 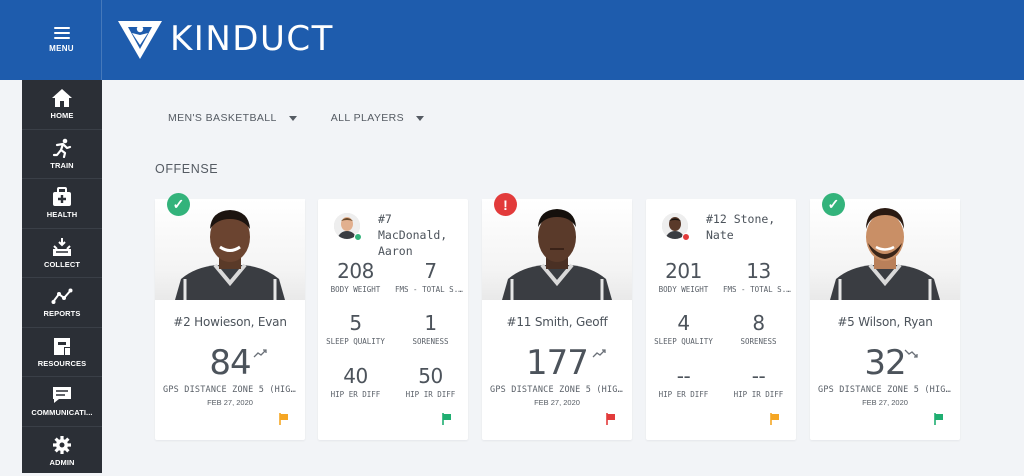 What do you see at coordinates (358, 237) in the screenshot?
I see `presence-ok-icon` at bounding box center [358, 237].